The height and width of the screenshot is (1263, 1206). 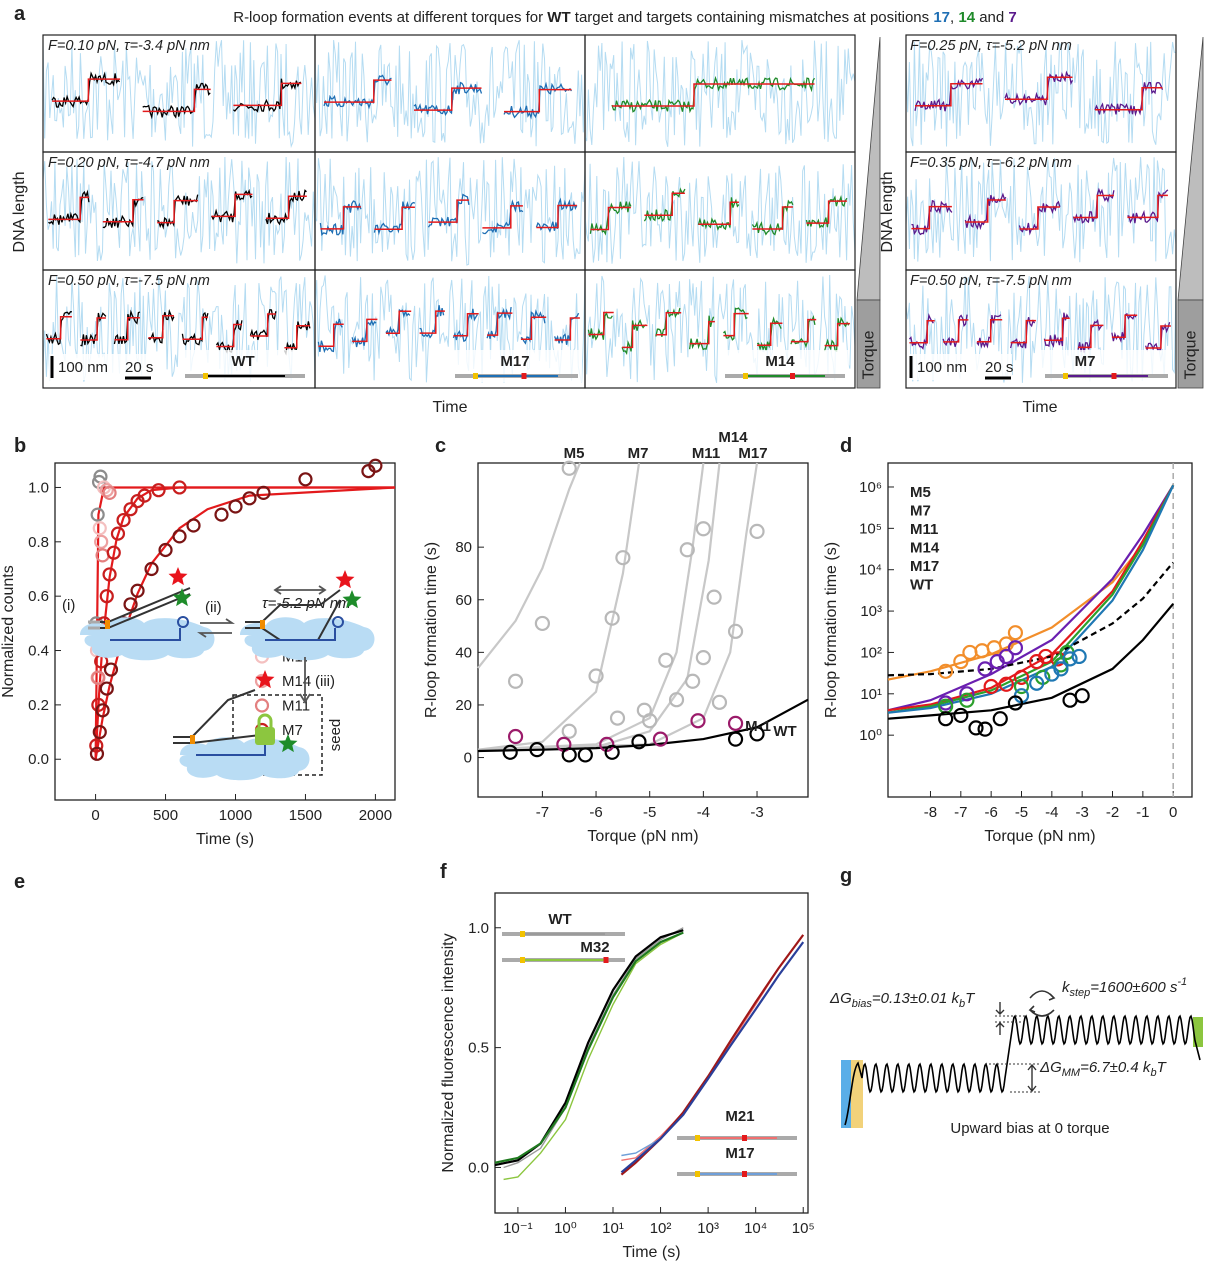 I want to click on end-state, so click(x=1198, y=1032).